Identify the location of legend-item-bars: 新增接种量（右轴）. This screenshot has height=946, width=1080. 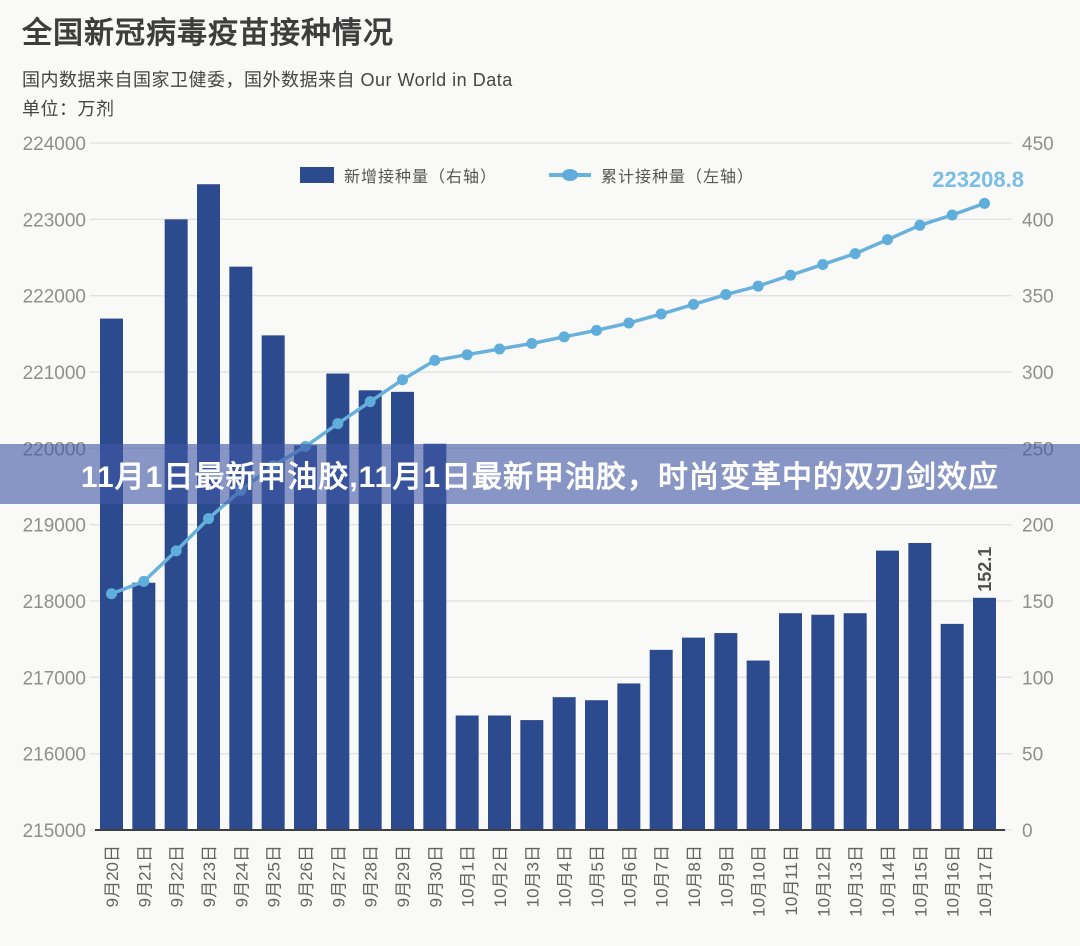
(398, 175).